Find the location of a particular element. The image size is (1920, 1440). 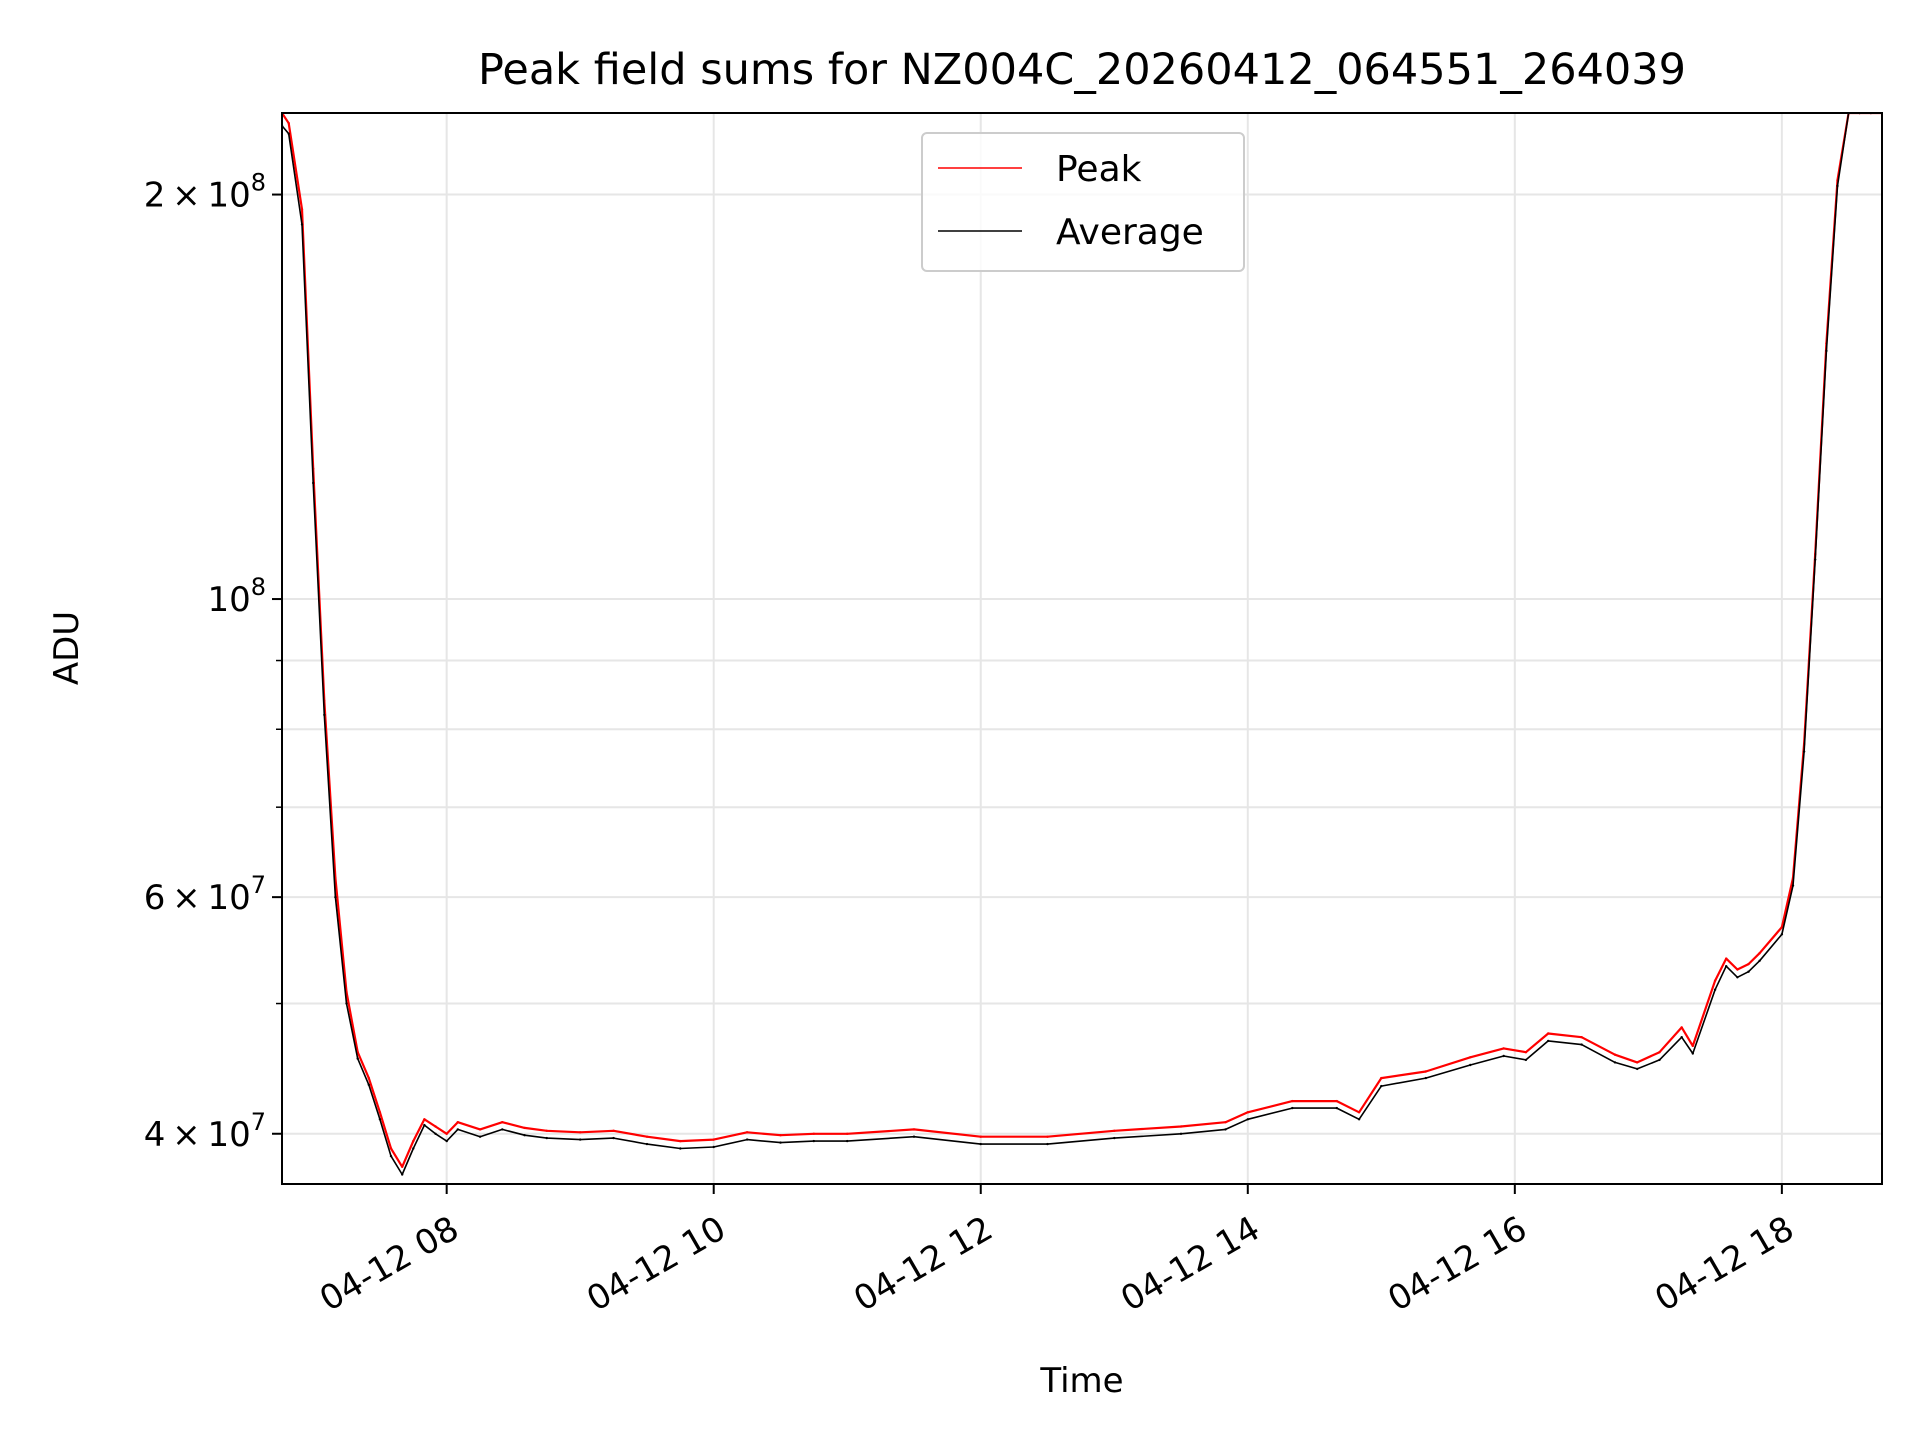

legend-label-peak: Peak is located at coordinates (1099, 169).